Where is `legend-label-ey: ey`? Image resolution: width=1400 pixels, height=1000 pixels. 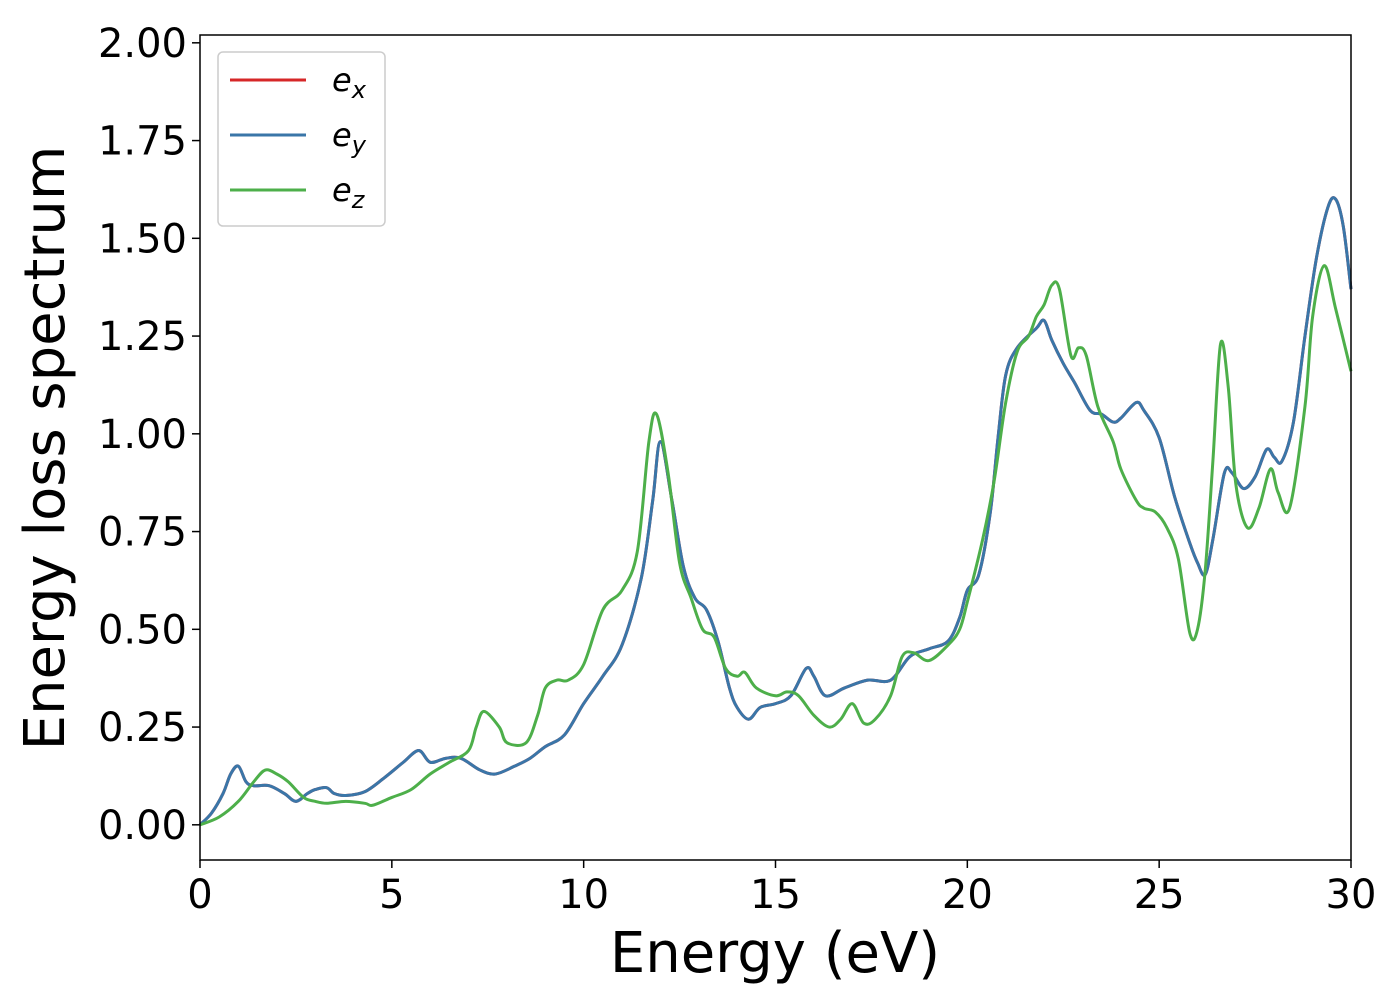 legend-label-ey: ey is located at coordinates (349, 137).